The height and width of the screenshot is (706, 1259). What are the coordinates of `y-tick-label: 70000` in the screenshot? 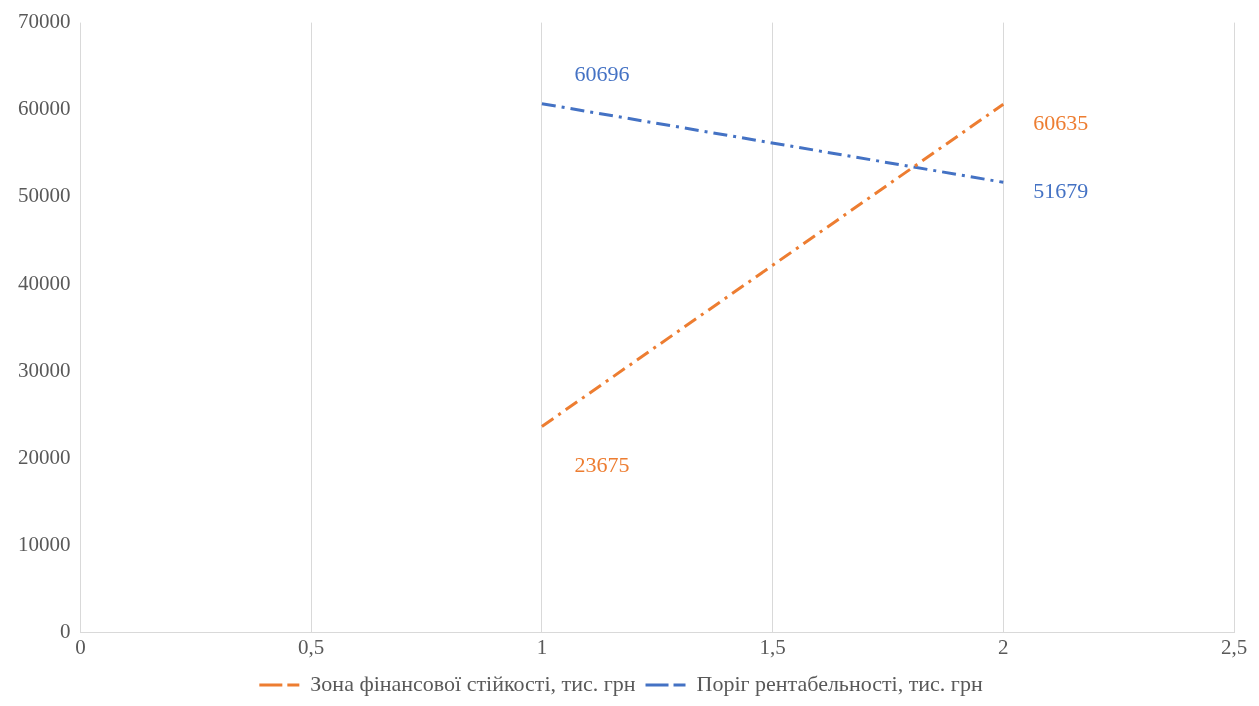 It's located at (44, 21).